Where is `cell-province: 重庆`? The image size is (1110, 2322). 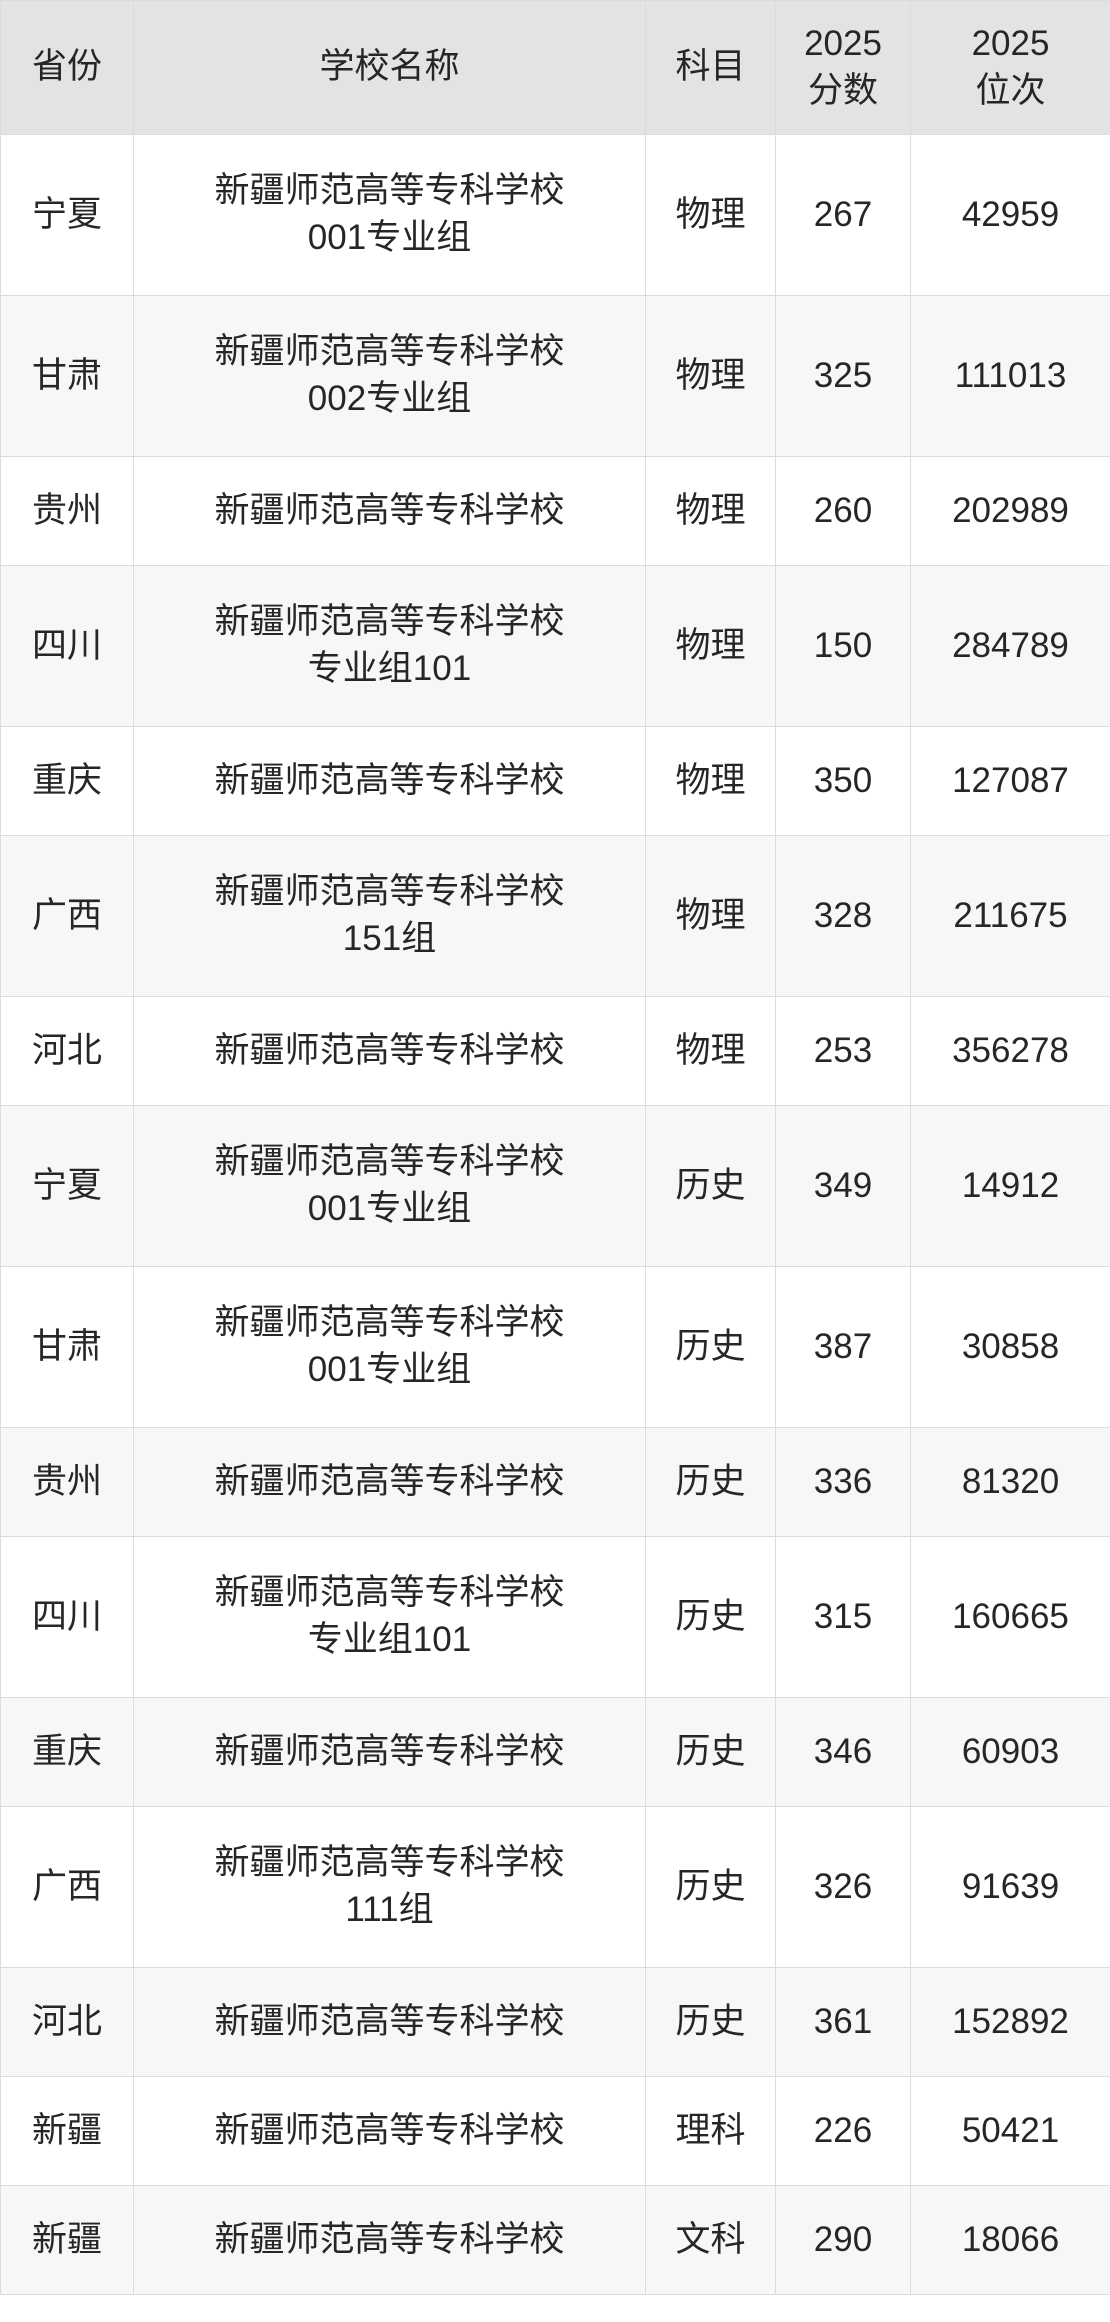 cell-province: 重庆 is located at coordinates (67, 1752).